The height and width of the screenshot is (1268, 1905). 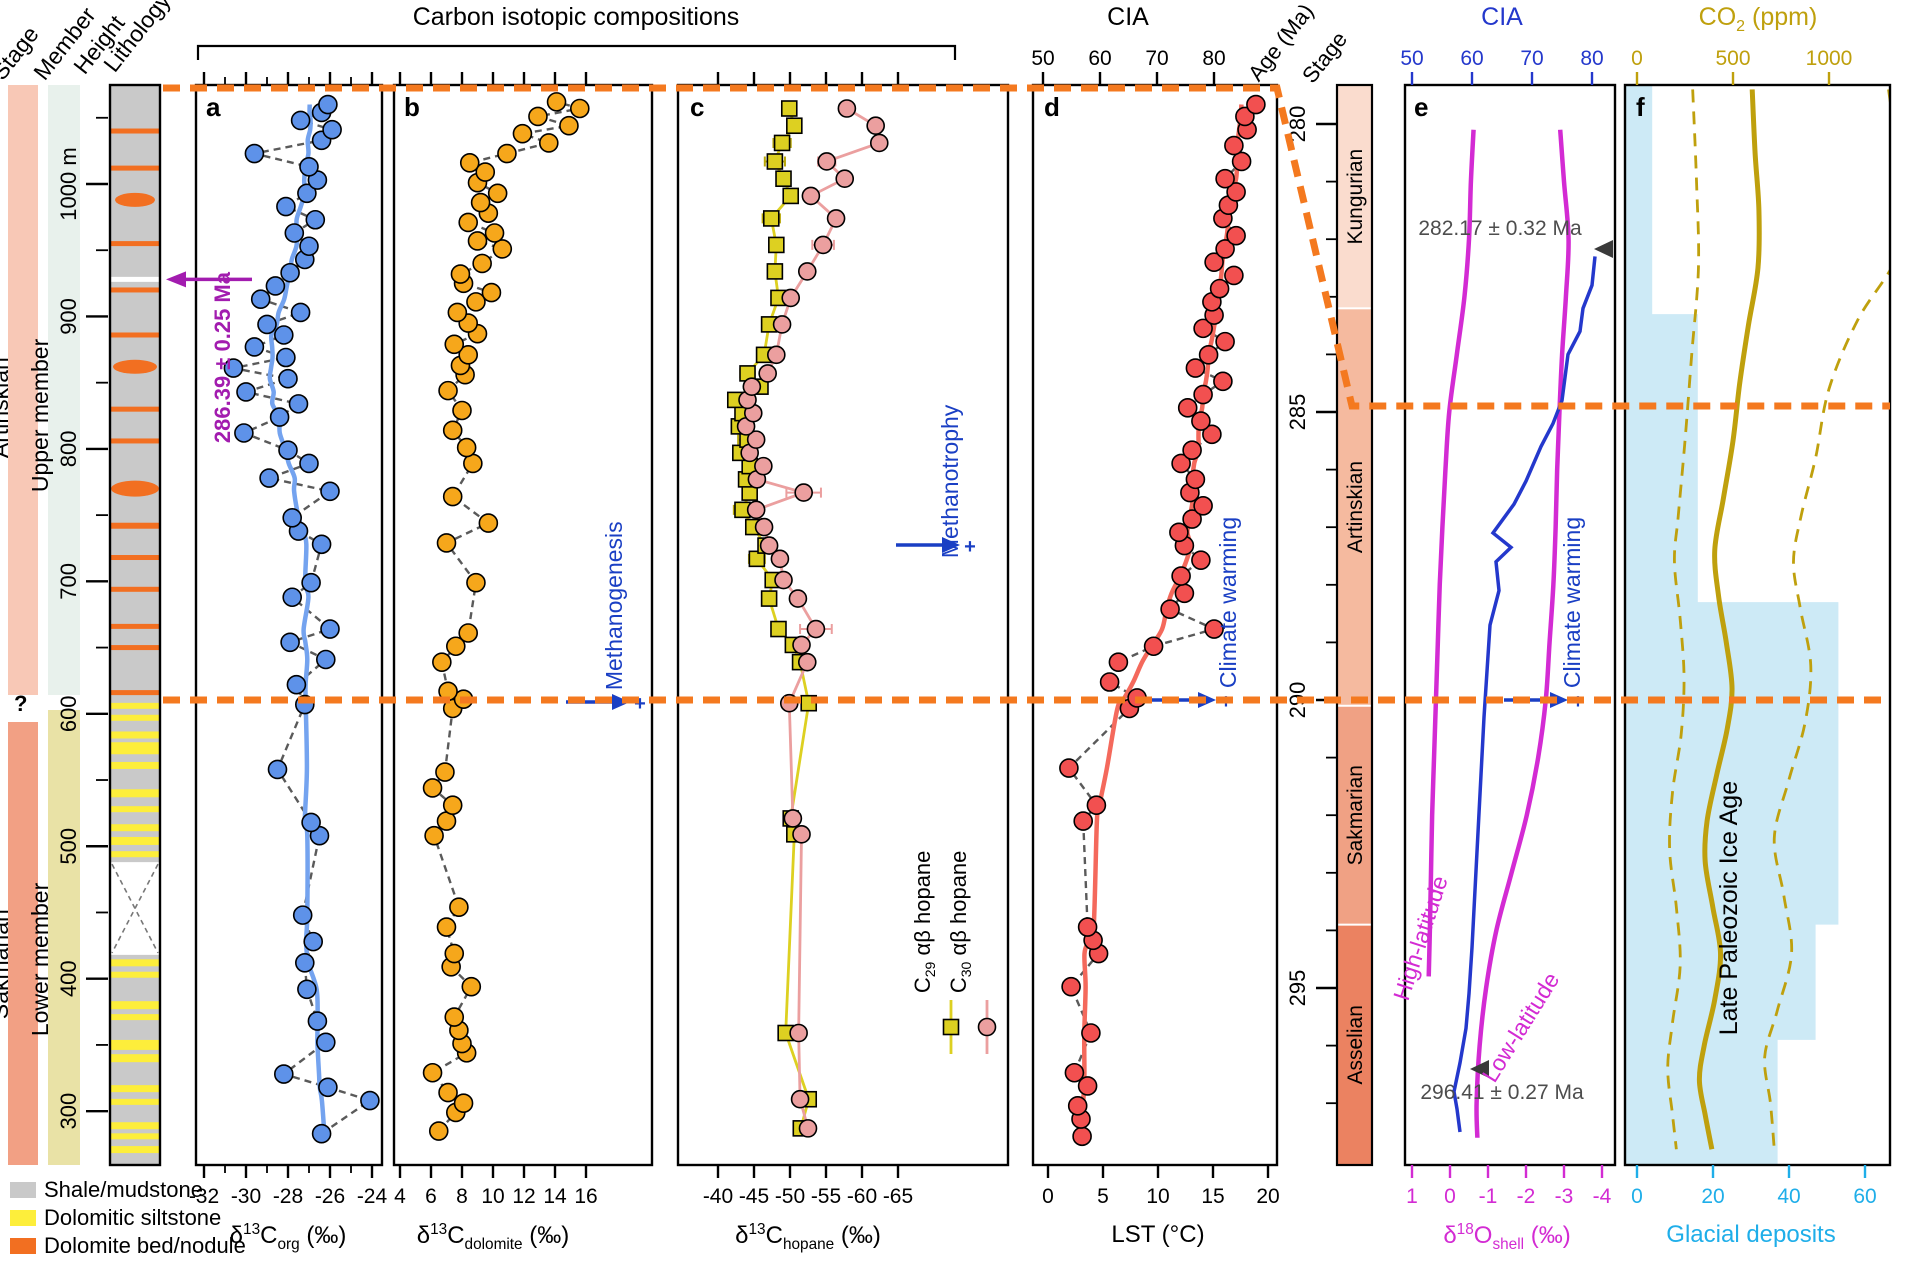 What do you see at coordinates (68, 581) in the screenshot?
I see `height-tick-label: 700` at bounding box center [68, 581].